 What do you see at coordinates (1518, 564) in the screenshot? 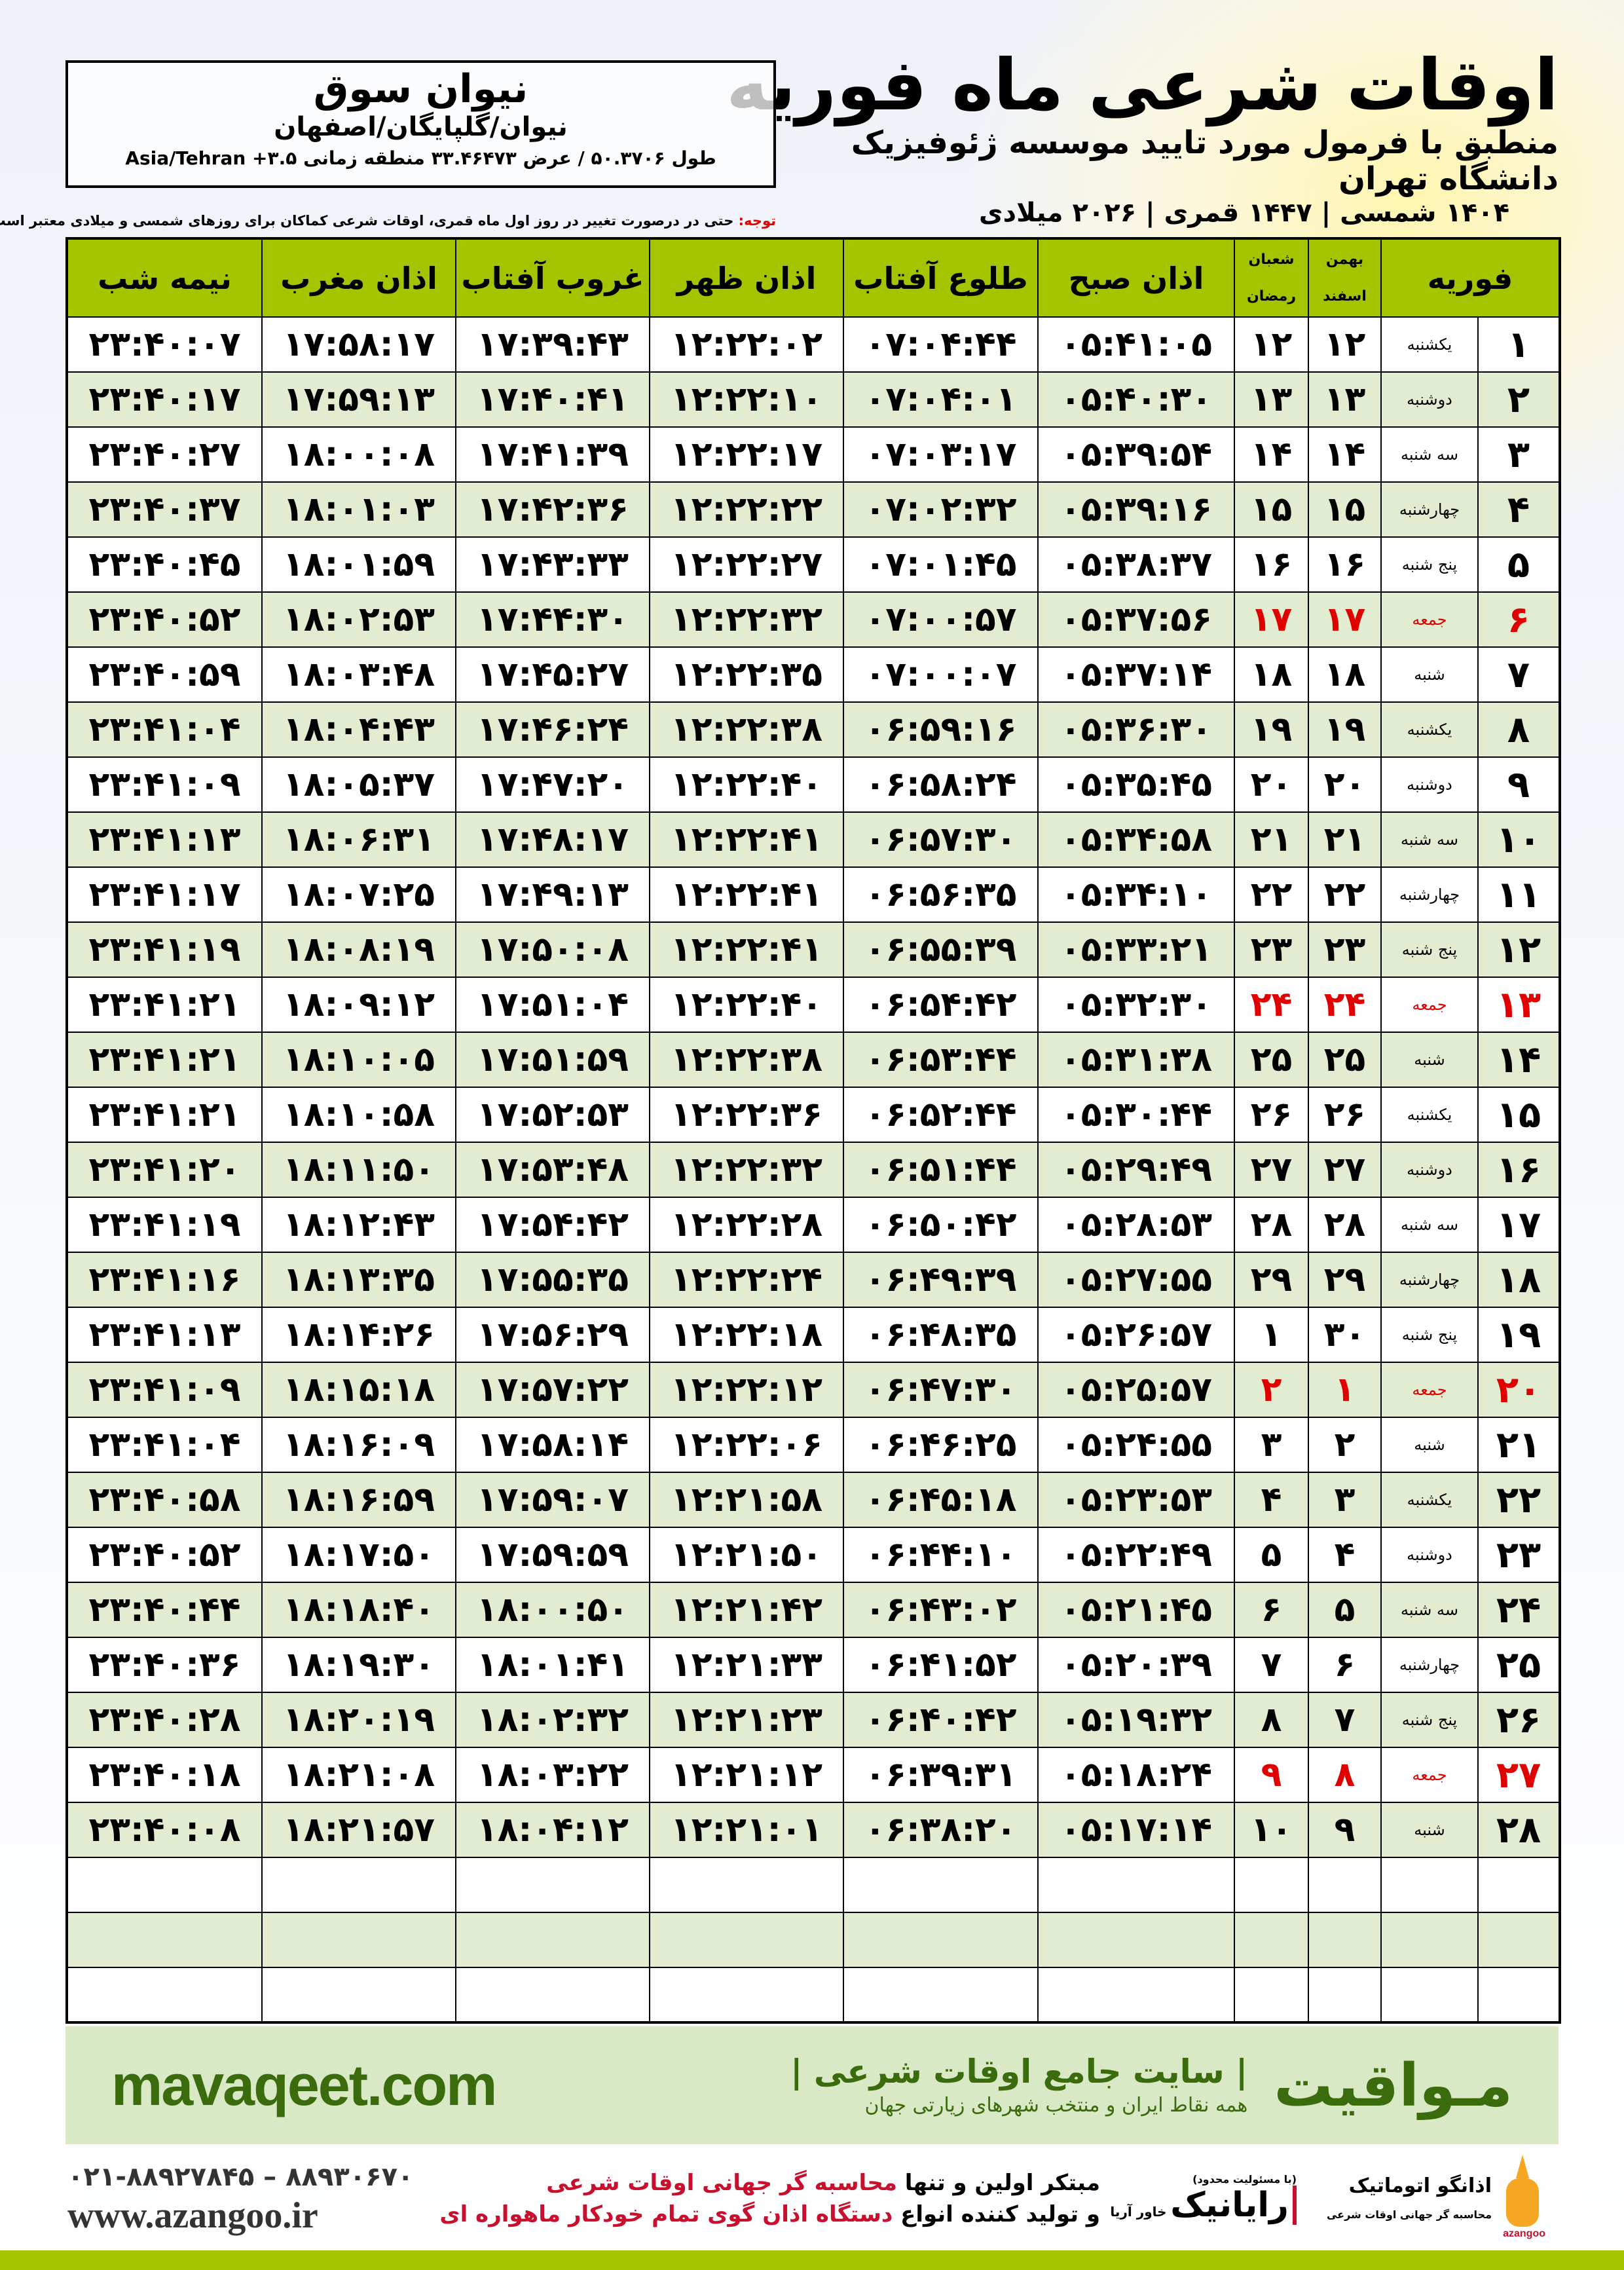
I see `cell-day: ۵` at bounding box center [1518, 564].